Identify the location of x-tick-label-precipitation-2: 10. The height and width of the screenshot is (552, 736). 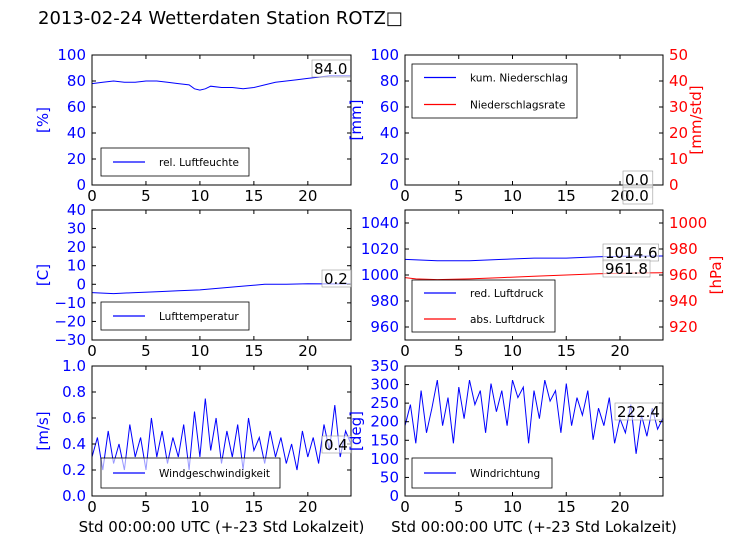
(512, 196).